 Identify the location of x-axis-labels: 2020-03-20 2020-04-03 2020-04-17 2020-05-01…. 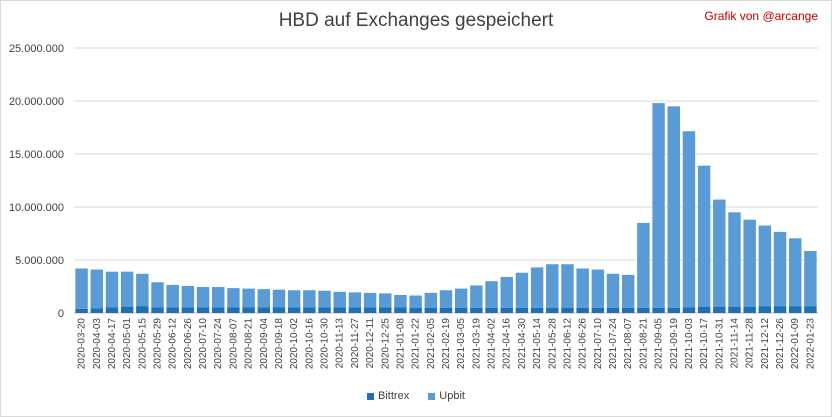
(447, 344).